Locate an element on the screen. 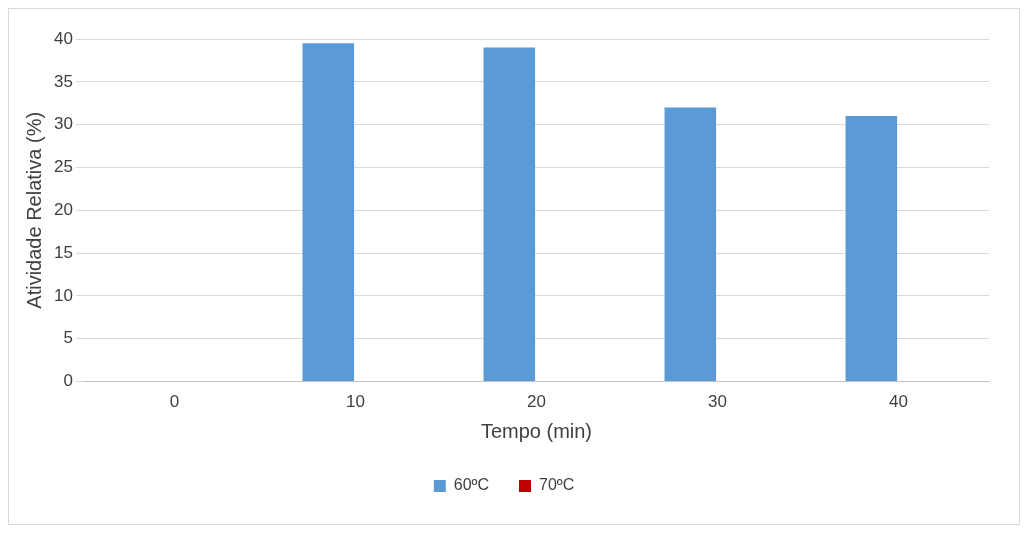 Image resolution: width=1034 pixels, height=538 pixels. y-tick-label: 40 is located at coordinates (63, 38).